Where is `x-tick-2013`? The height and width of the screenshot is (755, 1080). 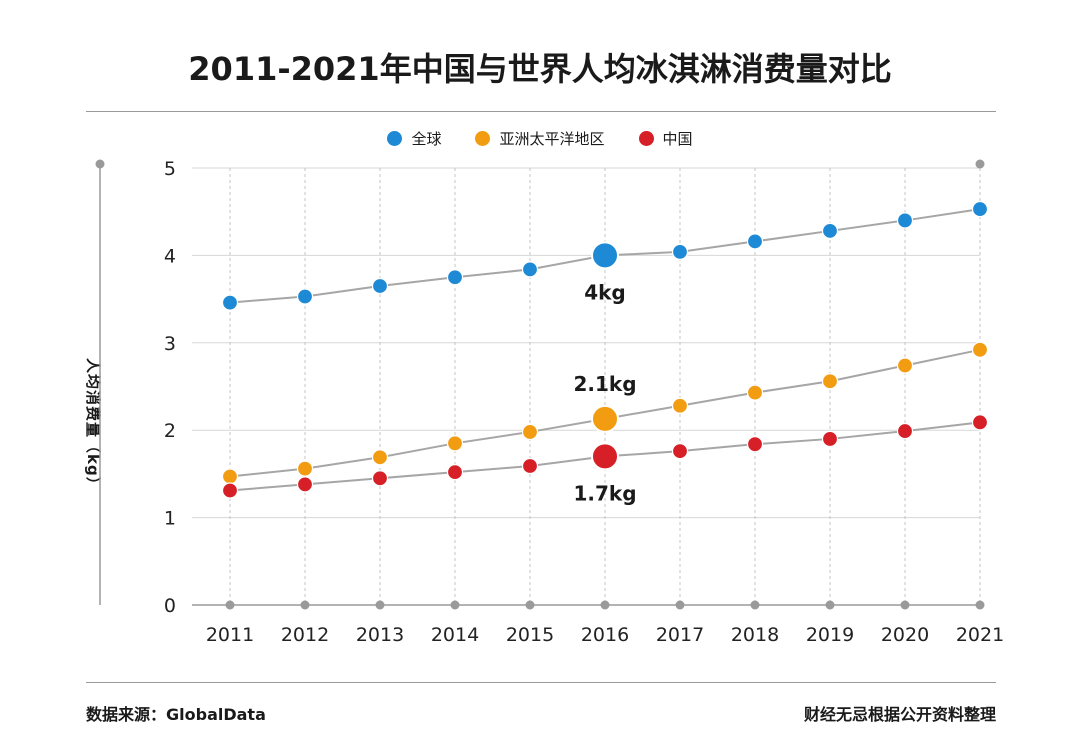 x-tick-2013 is located at coordinates (380, 605).